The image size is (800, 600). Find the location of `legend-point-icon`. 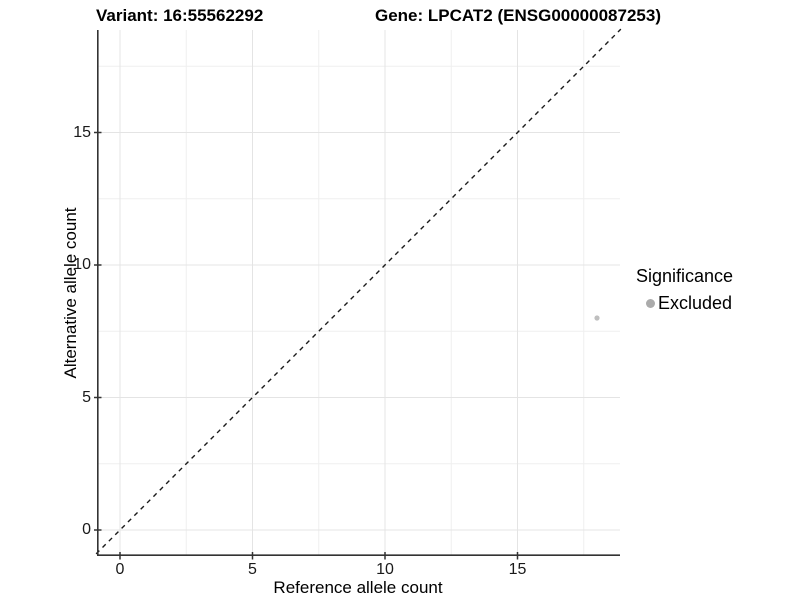

legend-point-icon is located at coordinates (650, 303).